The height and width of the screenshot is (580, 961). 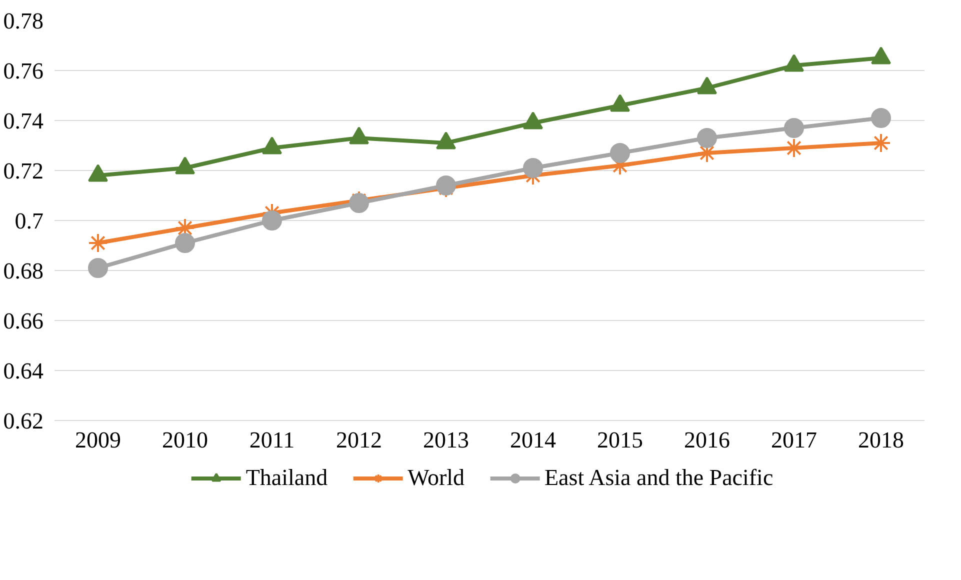 What do you see at coordinates (23, 71) in the screenshot?
I see `y-tick-label: 0.76` at bounding box center [23, 71].